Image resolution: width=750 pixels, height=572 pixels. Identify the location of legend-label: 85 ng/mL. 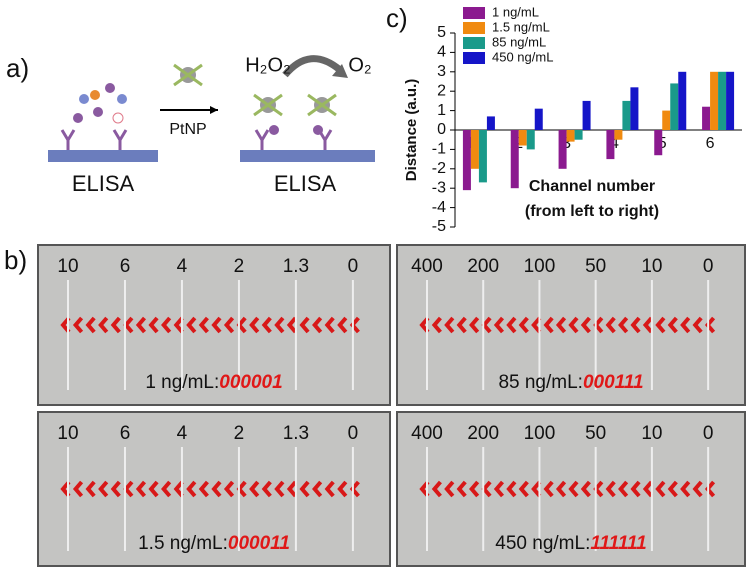
(519, 41).